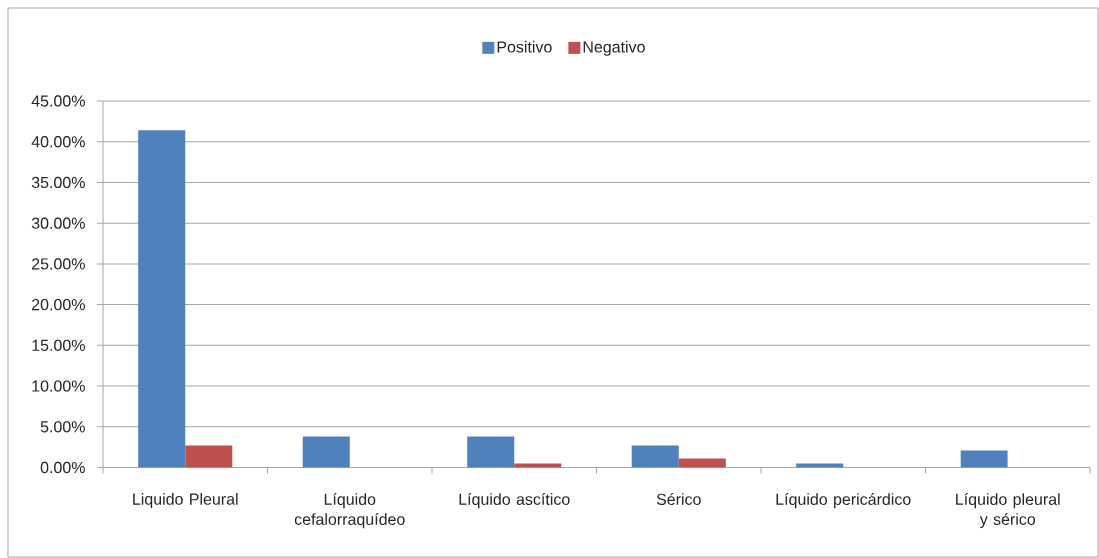 The width and height of the screenshot is (1099, 558). I want to click on x-tick-label: Líquido cefalorraquídeo, so click(349, 511).